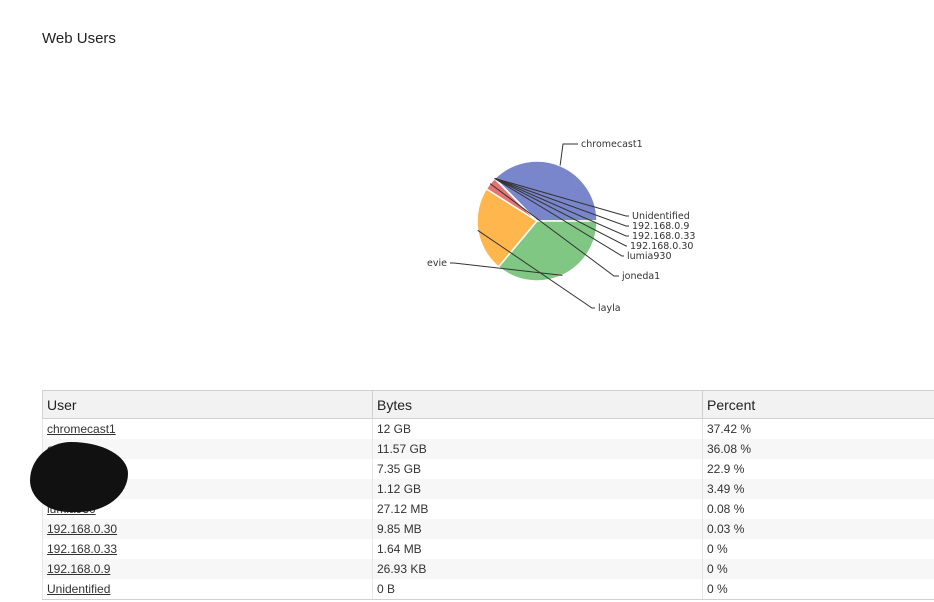 The image size is (934, 602). What do you see at coordinates (207, 549) in the screenshot?
I see `user-cell: 192.168.0.33` at bounding box center [207, 549].